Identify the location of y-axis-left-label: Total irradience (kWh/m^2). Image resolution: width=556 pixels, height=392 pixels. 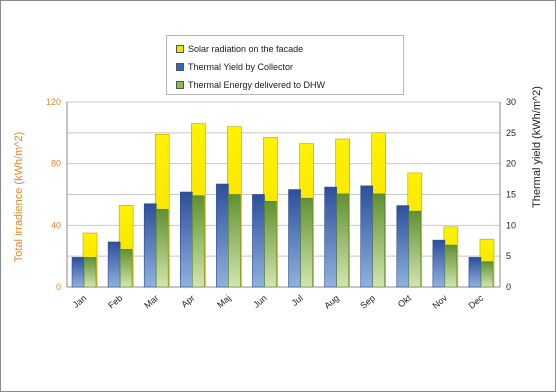
(19, 197).